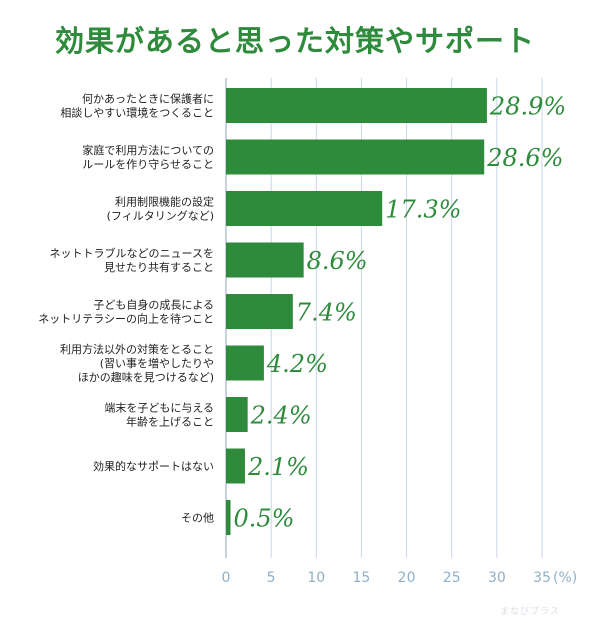  Describe the element at coordinates (126, 319) in the screenshot. I see `category-label-line: ネットリテラシーの向上を待つこと` at that location.